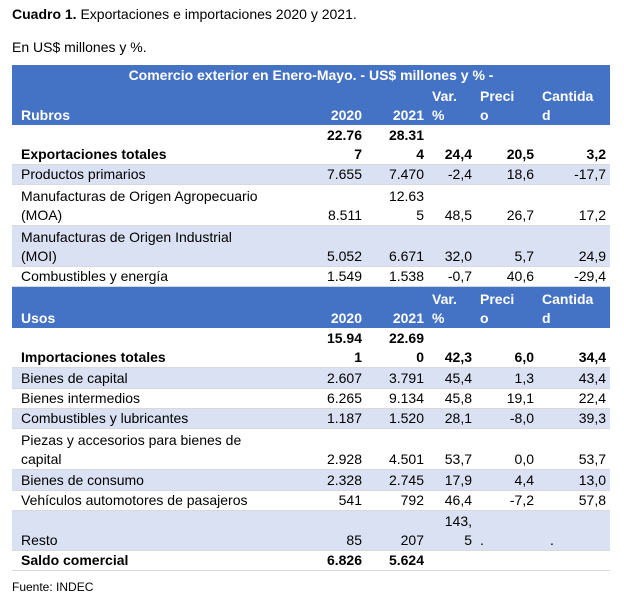 Image resolution: width=624 pixels, height=598 pixels. I want to click on row-cantidad: 53,7, so click(592, 459).